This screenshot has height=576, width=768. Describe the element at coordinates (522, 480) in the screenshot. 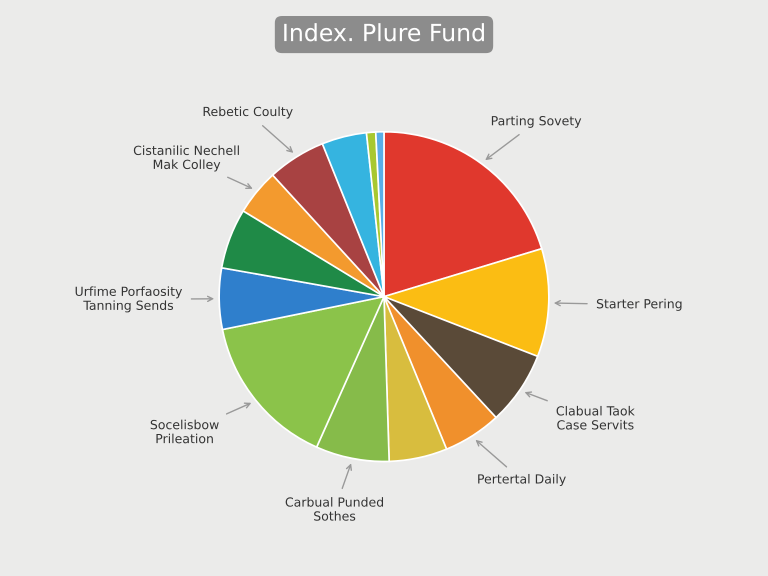

I see `slice-label: Pertertal Daily` at that location.